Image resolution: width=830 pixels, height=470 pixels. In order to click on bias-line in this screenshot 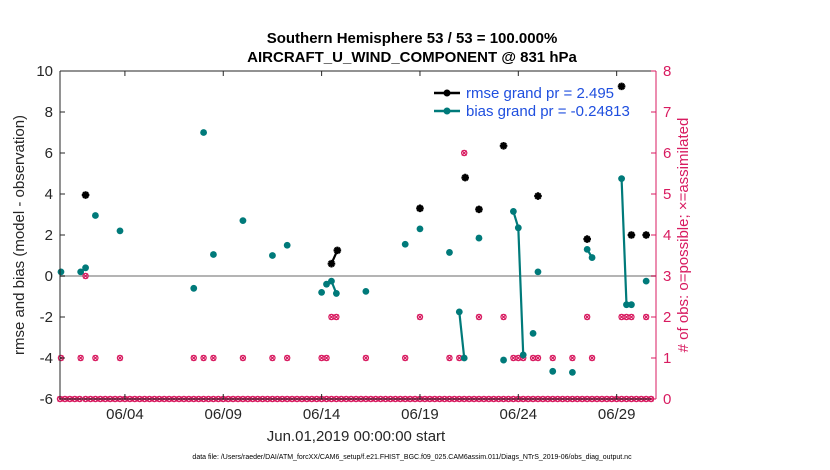, I will do `click(462, 335)`.